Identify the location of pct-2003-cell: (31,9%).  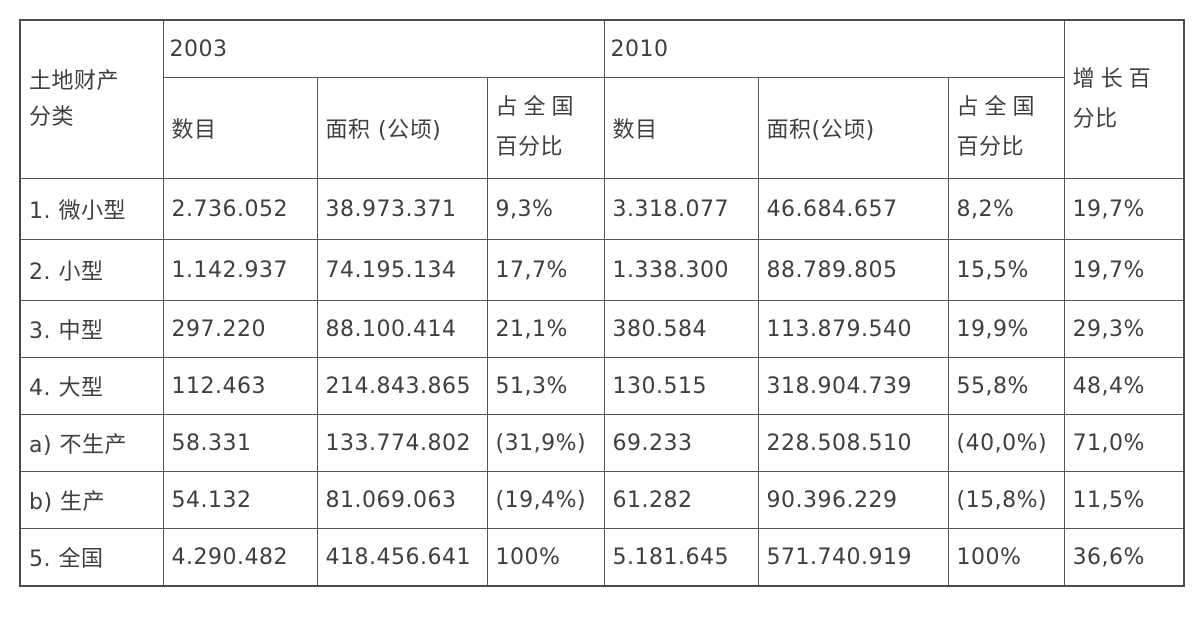
(545, 443).